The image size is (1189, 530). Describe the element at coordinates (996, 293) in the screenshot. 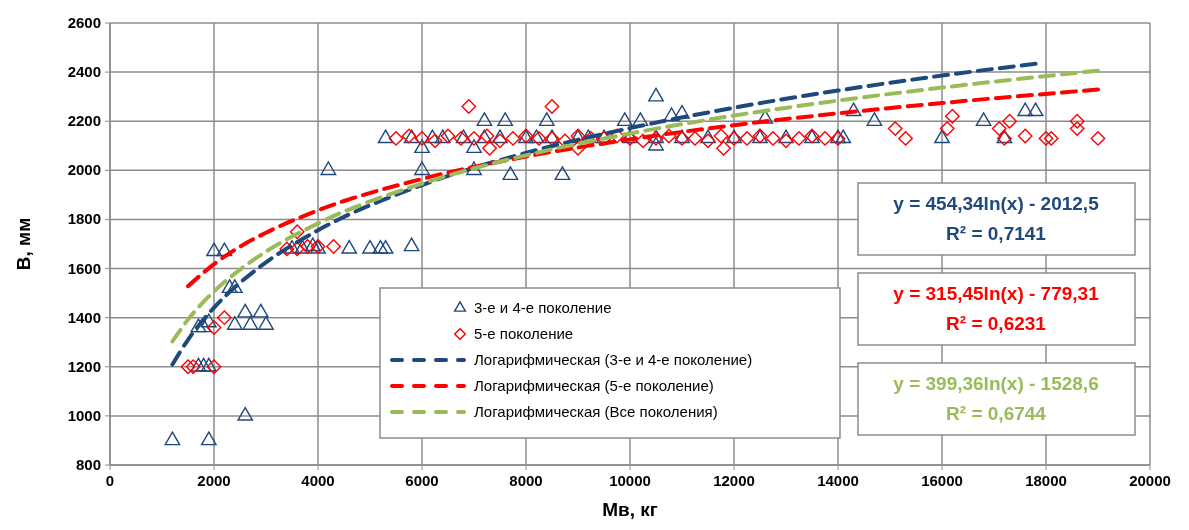

I see `annotation: y = 315,45ln(x) - 779,31` at that location.